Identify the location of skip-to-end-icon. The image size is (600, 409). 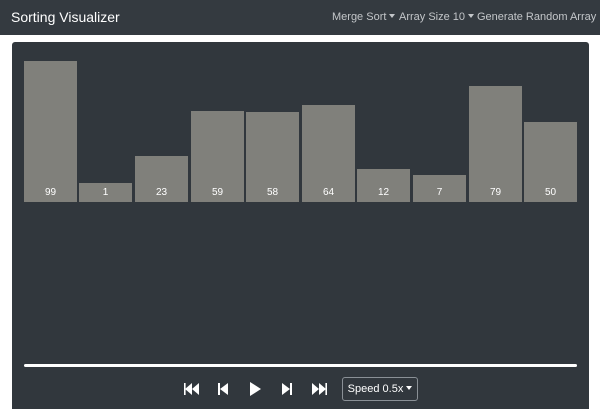
(320, 389).